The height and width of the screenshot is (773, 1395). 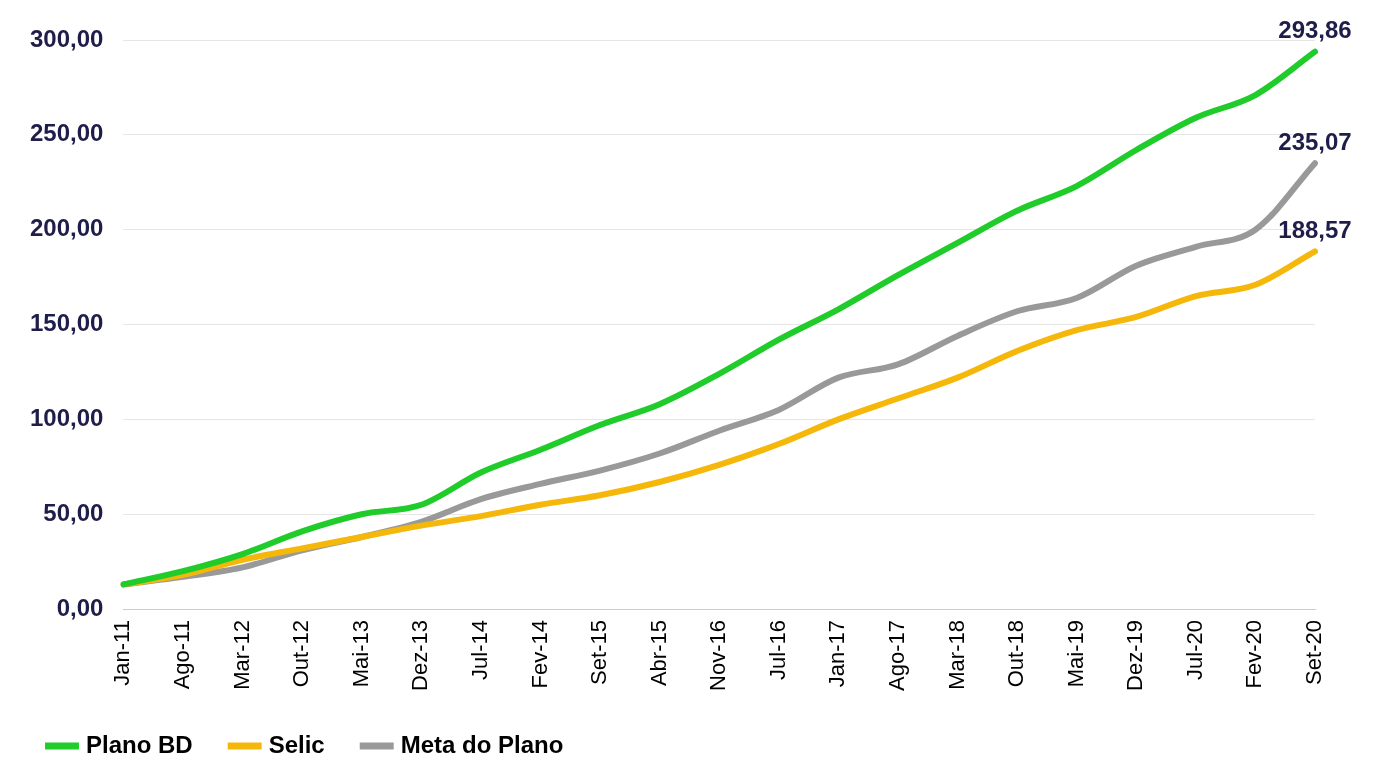 What do you see at coordinates (479, 650) in the screenshot?
I see `x-tick-label: Jul-14` at bounding box center [479, 650].